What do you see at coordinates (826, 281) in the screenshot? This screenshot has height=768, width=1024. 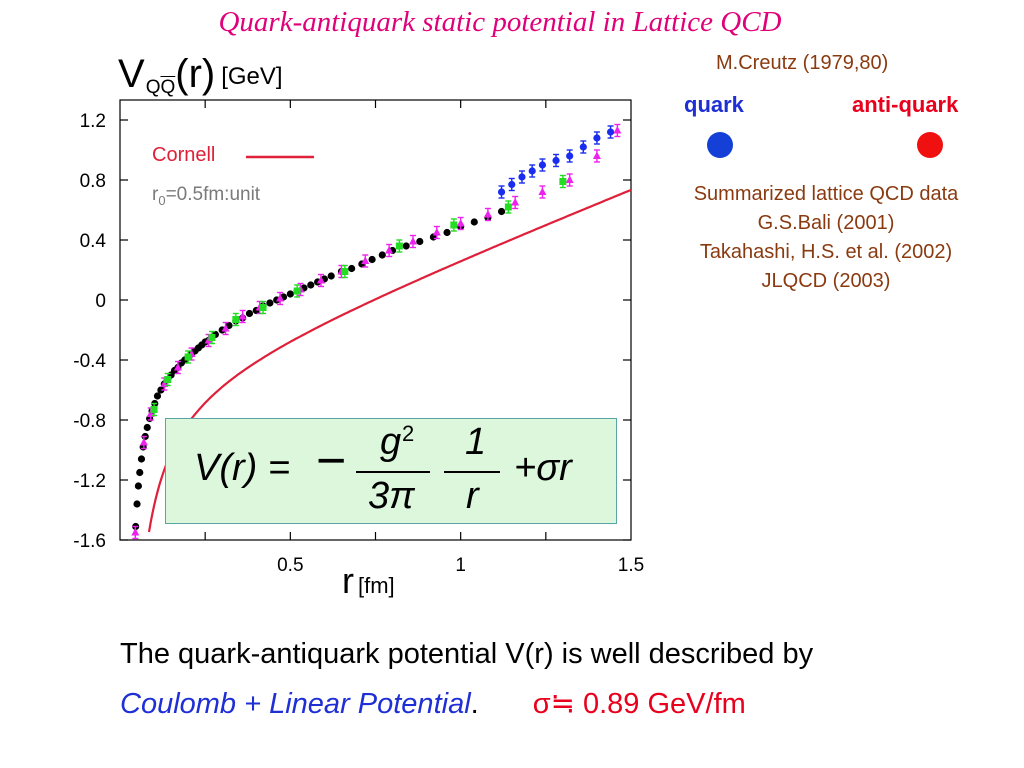 I see `summary-line: JLQCD (2003)` at bounding box center [826, 281].